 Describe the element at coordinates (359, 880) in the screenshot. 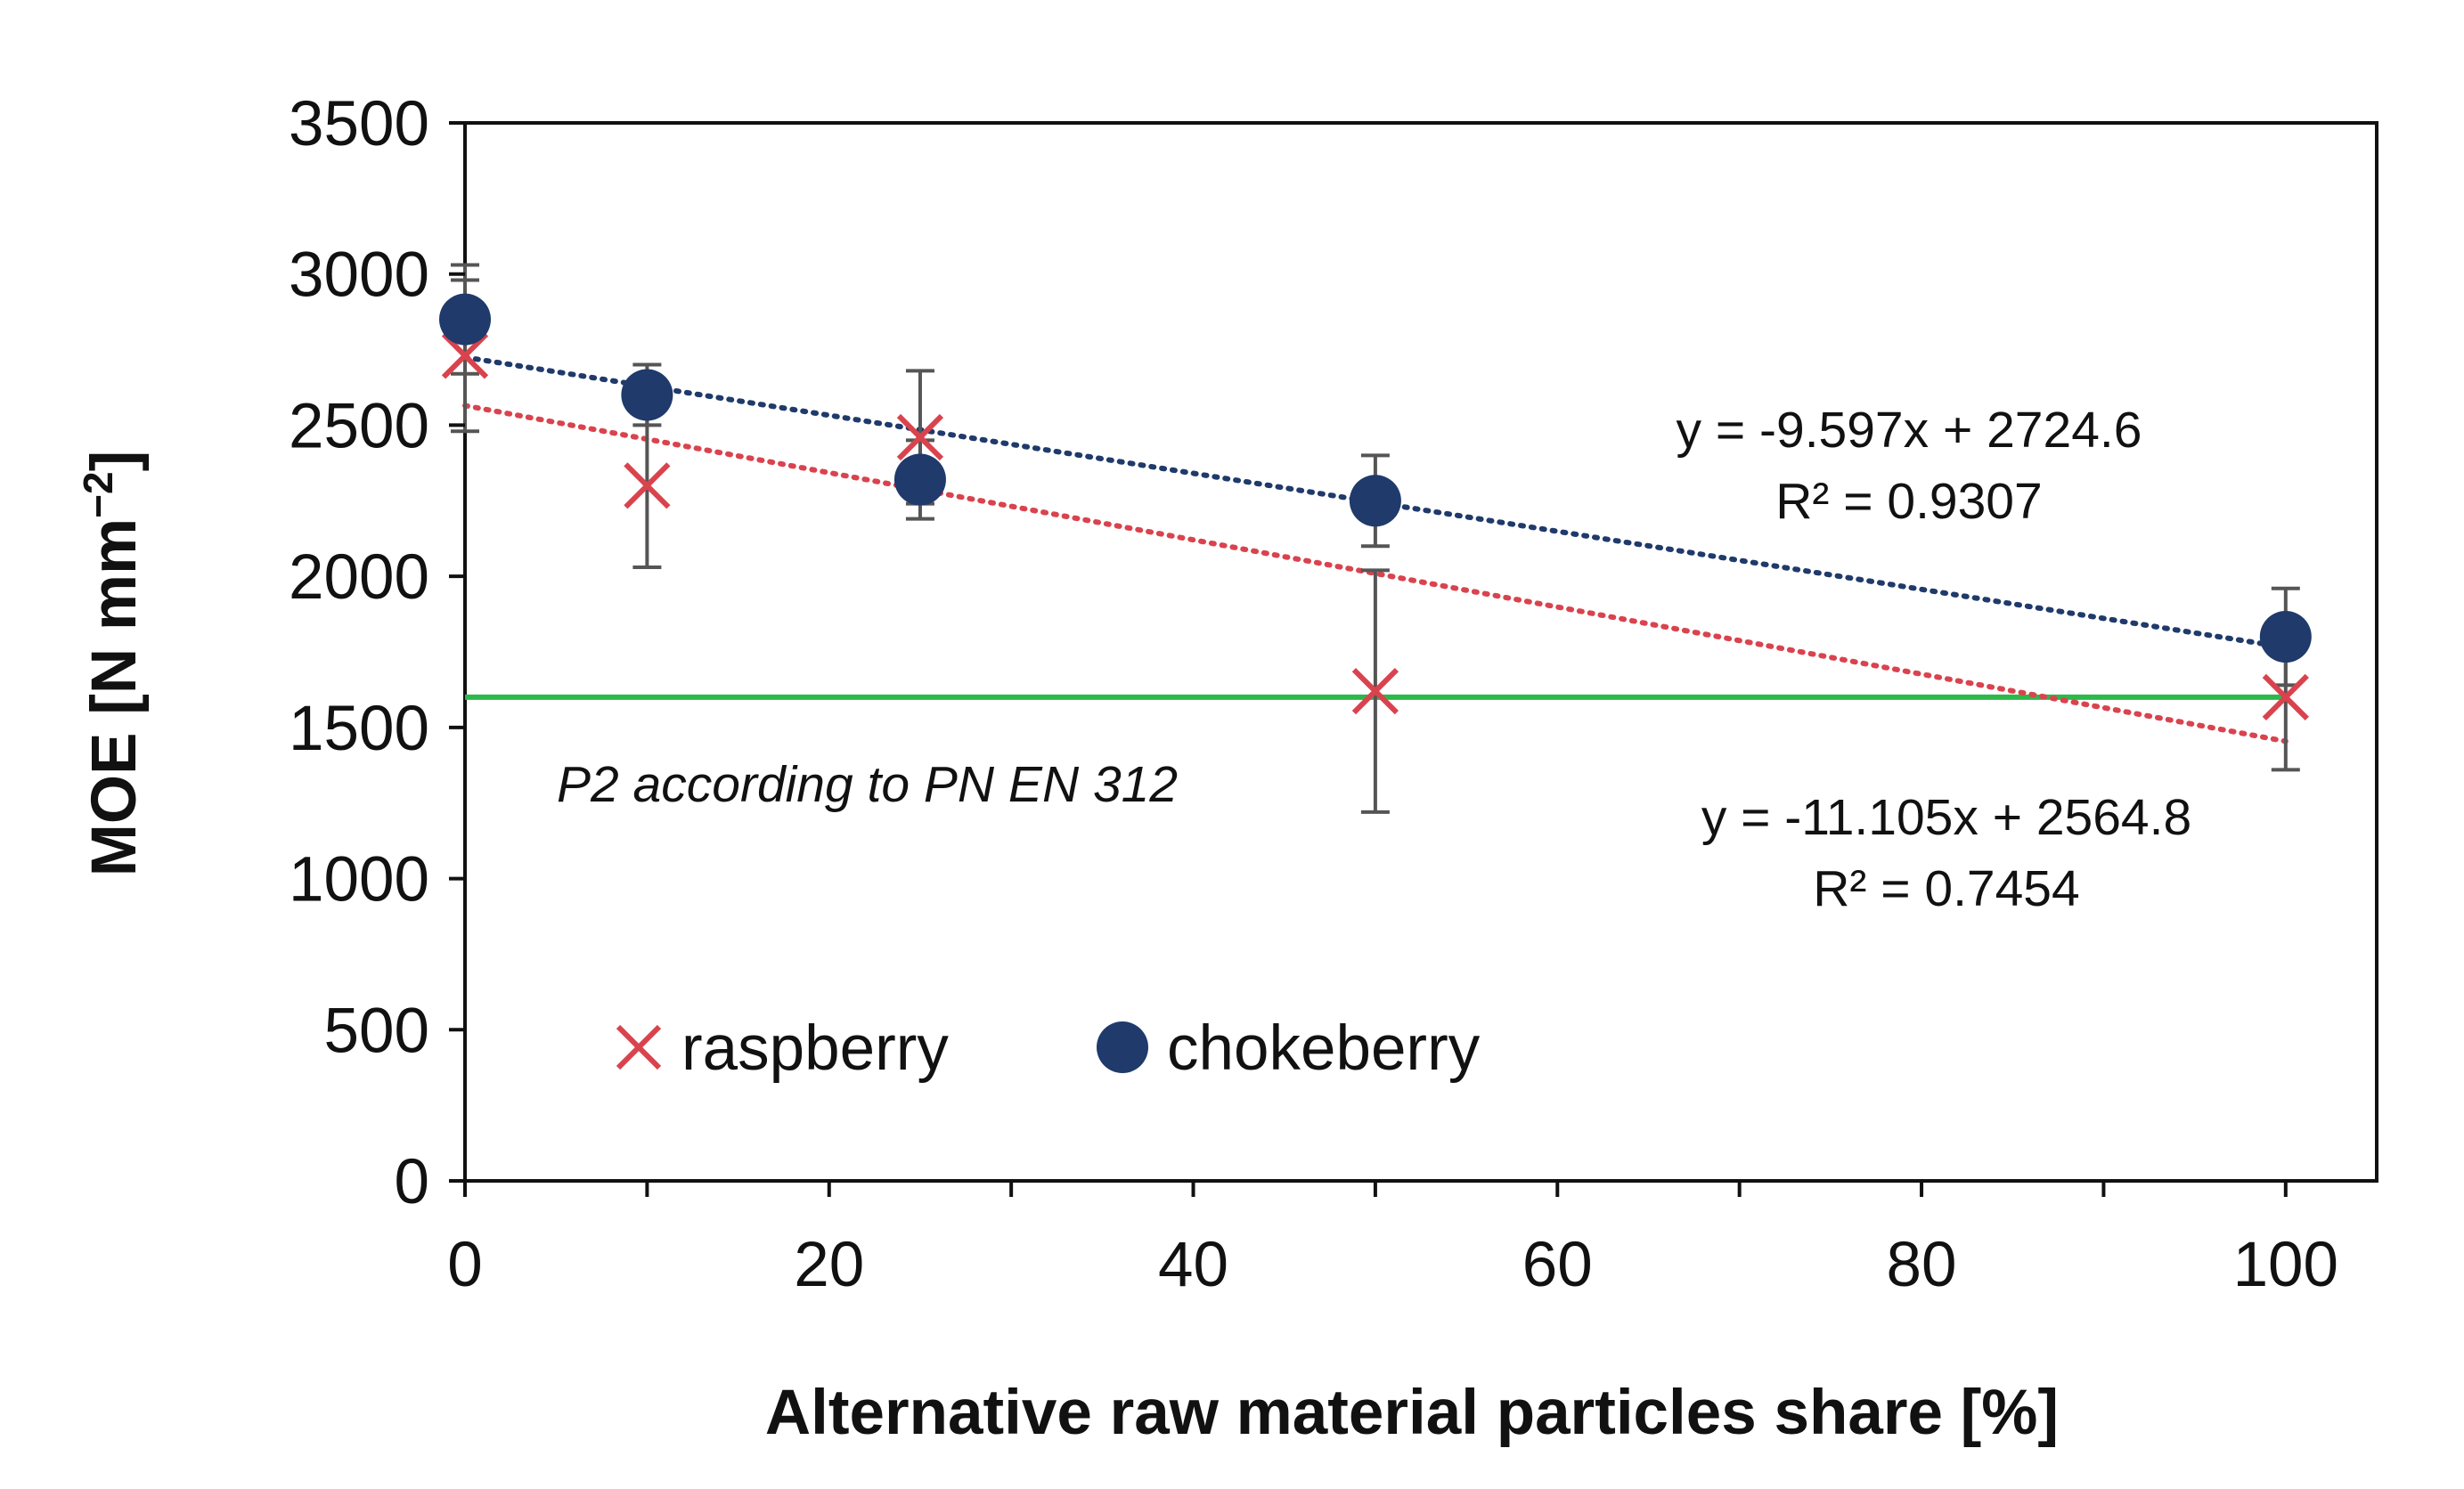

I see `y-tick-label: 1000` at that location.